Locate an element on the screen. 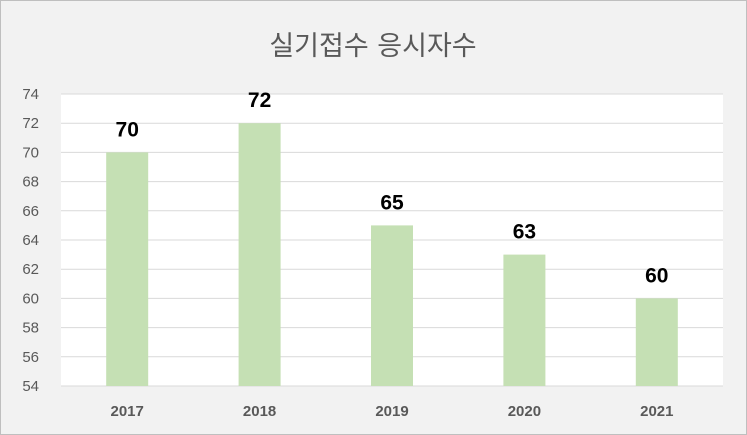 The image size is (747, 435). data-label-2017: 70 is located at coordinates (127, 129).